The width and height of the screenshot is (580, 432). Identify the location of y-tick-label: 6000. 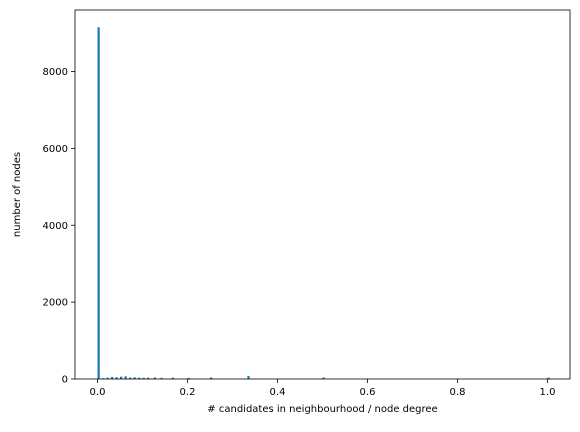
(55, 149).